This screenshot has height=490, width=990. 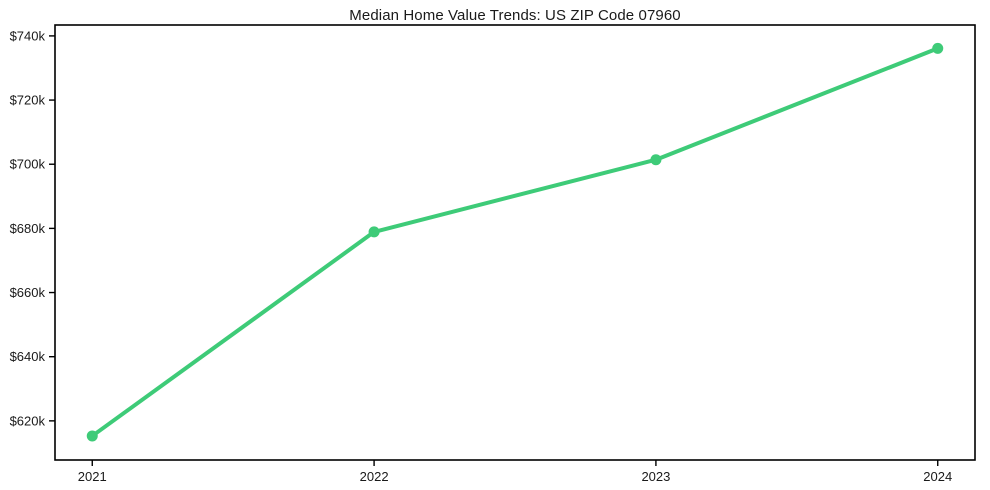 I want to click on data-point-marker-2022, so click(x=374, y=232).